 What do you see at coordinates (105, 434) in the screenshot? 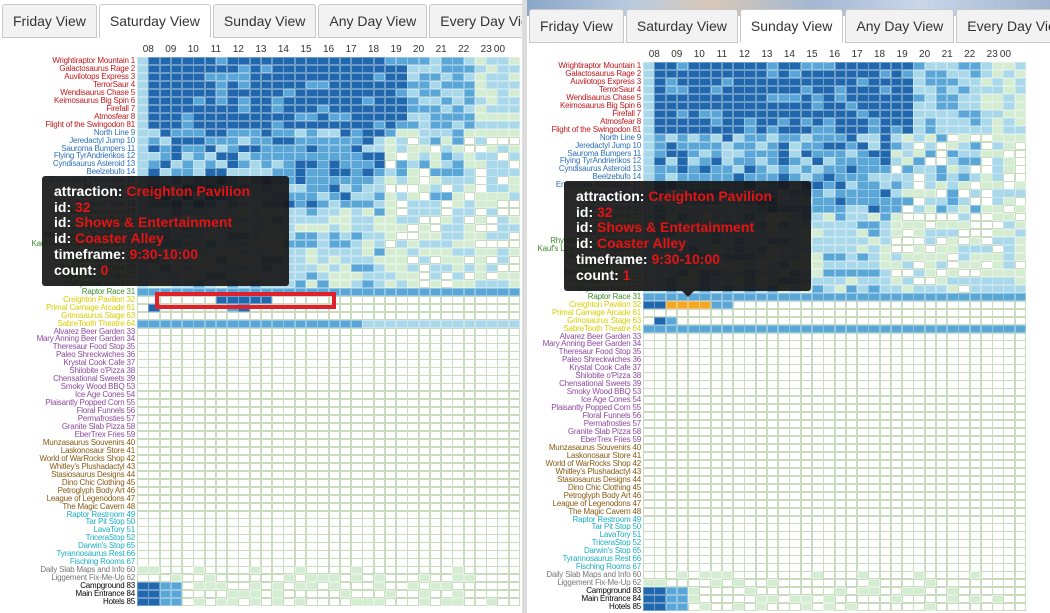
I see `attraction-label: EberTrex Fries 59` at bounding box center [105, 434].